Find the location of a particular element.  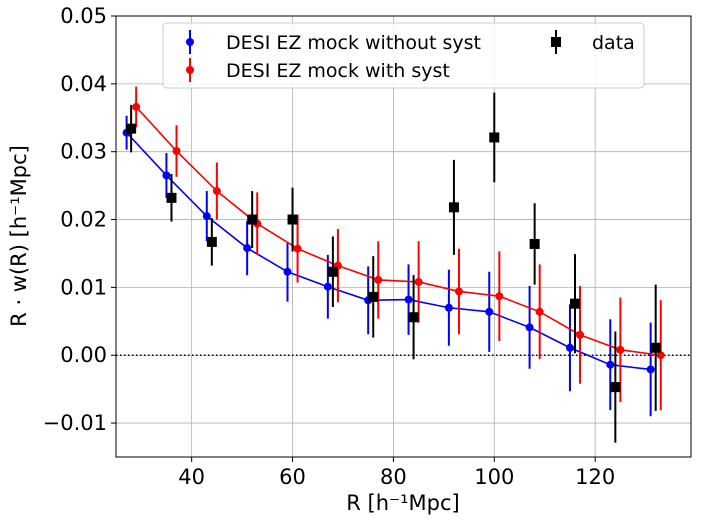

x-axis-label: R [h⁻¹Mpc] is located at coordinates (402, 503).